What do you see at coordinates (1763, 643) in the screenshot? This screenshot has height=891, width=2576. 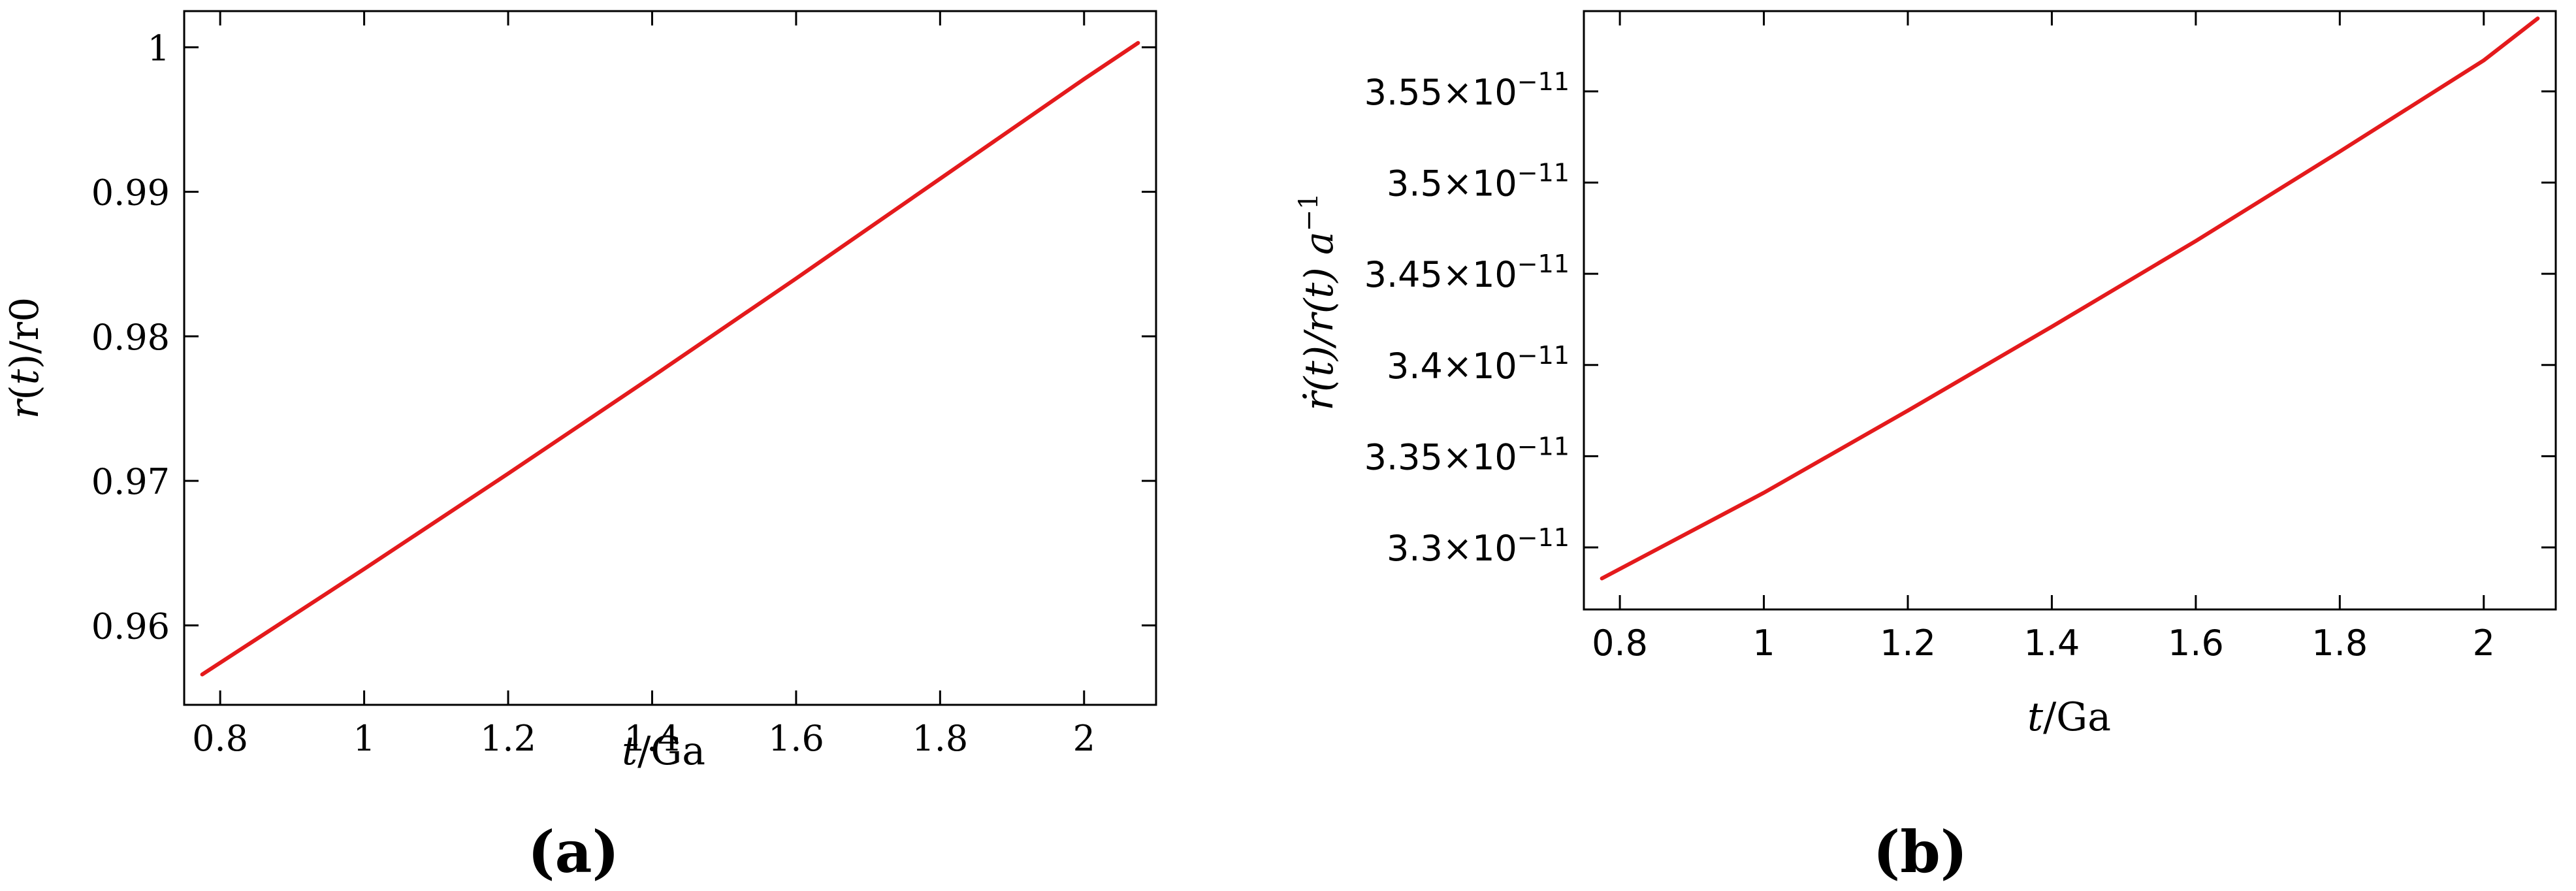 I see `b-xtick-label: 1` at bounding box center [1763, 643].